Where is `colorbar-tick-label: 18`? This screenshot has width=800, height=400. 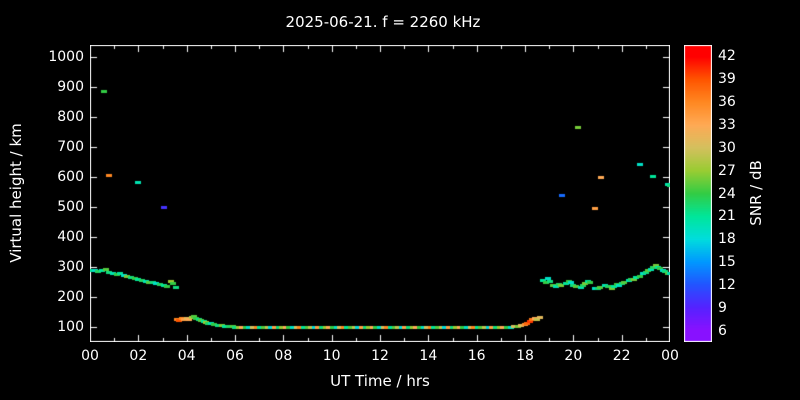
colorbar-tick-label: 18 is located at coordinates (727, 239).